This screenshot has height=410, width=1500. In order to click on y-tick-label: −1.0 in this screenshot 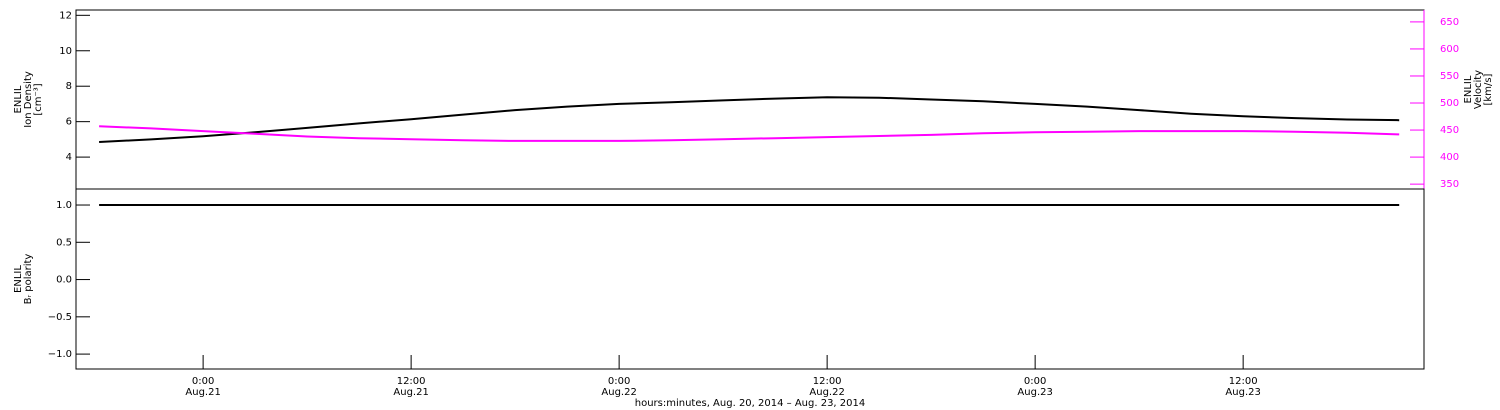, I will do `click(60, 354)`.